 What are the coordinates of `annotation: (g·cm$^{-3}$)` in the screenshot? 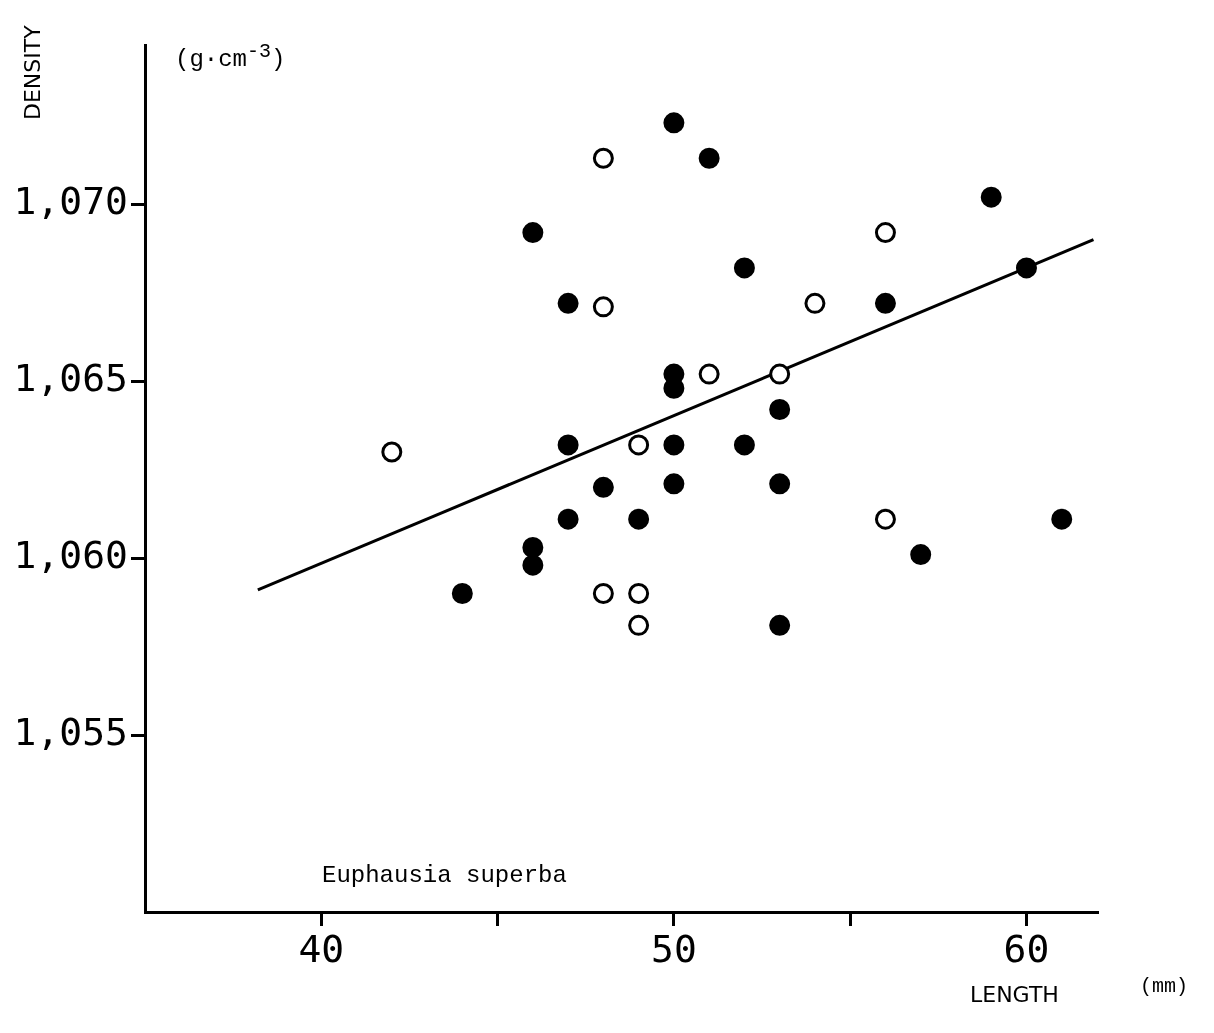 It's located at (230, 56).